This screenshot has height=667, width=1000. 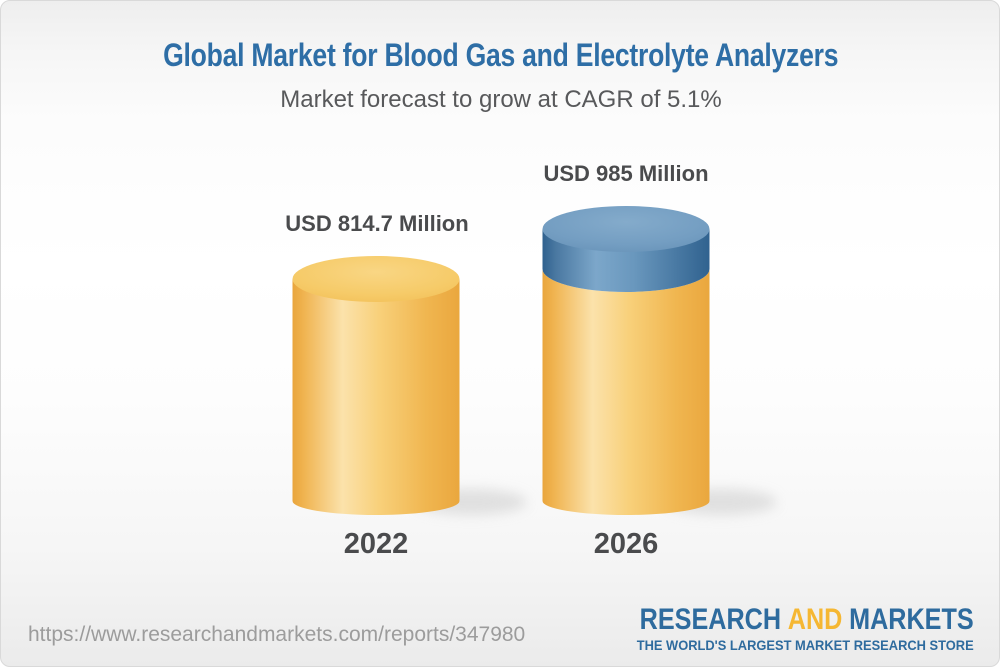 What do you see at coordinates (376, 385) in the screenshot?
I see `bar-2022-cylinder` at bounding box center [376, 385].